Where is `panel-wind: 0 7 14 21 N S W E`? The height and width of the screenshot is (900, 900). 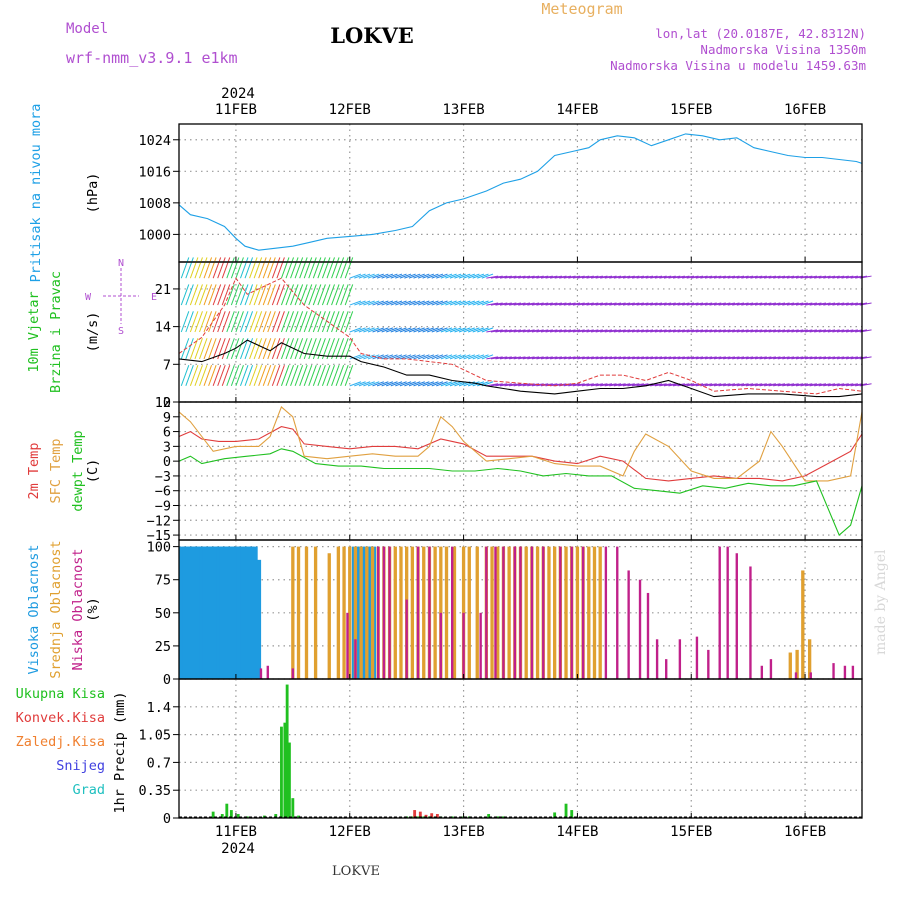 panel-wind: 0 7 14 21 N S W E is located at coordinates (478, 334).